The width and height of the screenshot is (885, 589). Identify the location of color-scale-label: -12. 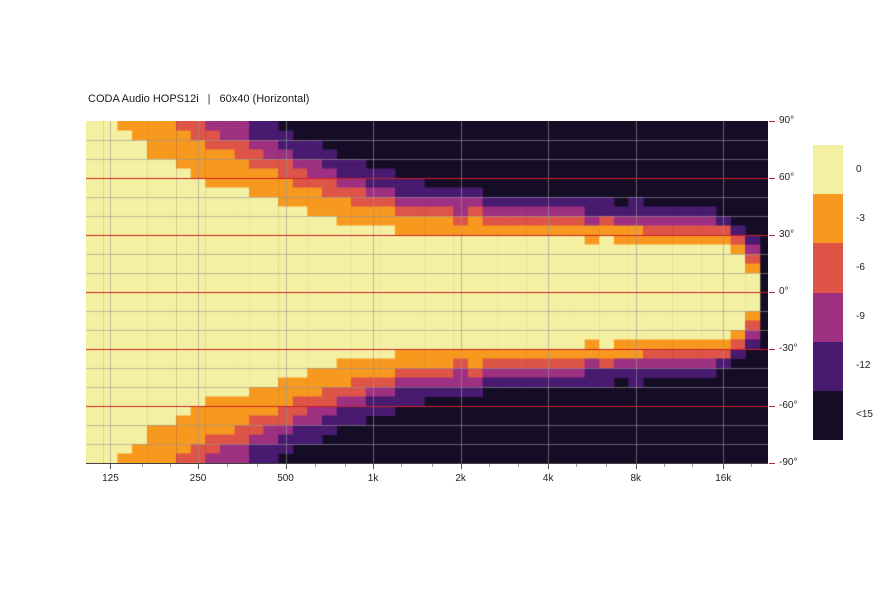
(863, 366).